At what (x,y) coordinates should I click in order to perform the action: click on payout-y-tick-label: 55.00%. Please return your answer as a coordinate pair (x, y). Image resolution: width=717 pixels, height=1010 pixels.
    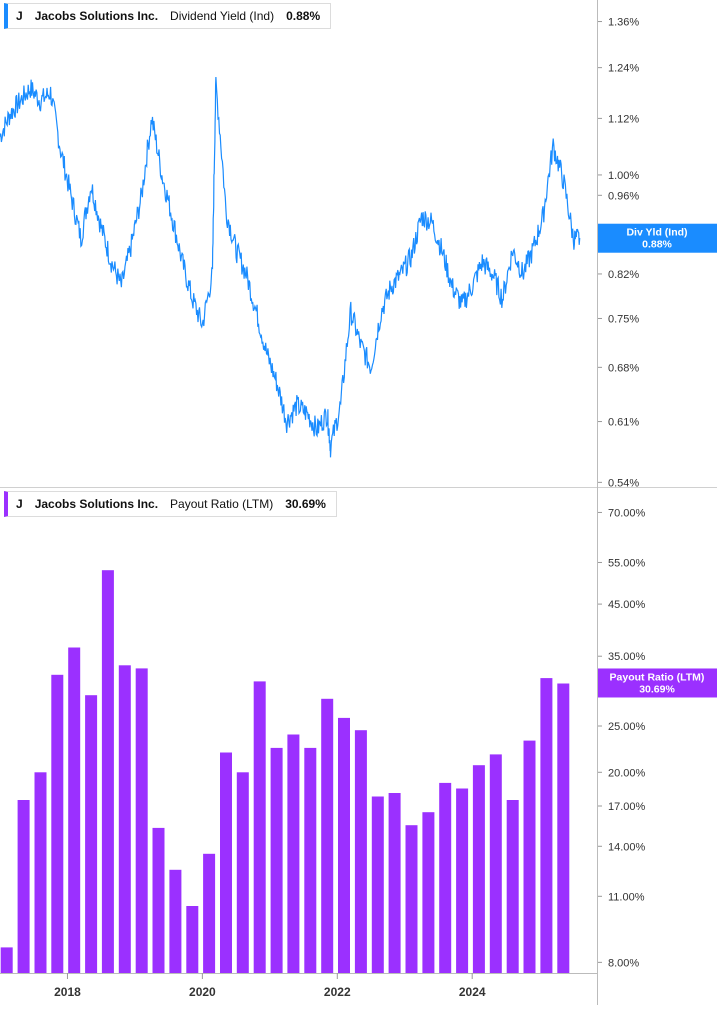
    Looking at the image, I should click on (627, 563).